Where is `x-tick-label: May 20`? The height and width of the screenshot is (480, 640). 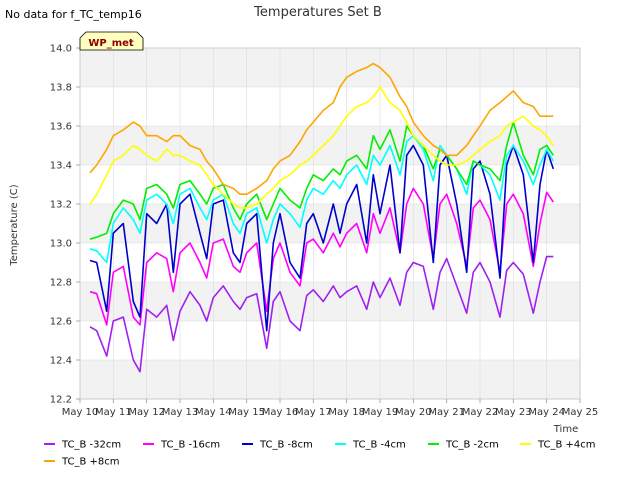
x-tick-label: May 20 is located at coordinates (413, 412).